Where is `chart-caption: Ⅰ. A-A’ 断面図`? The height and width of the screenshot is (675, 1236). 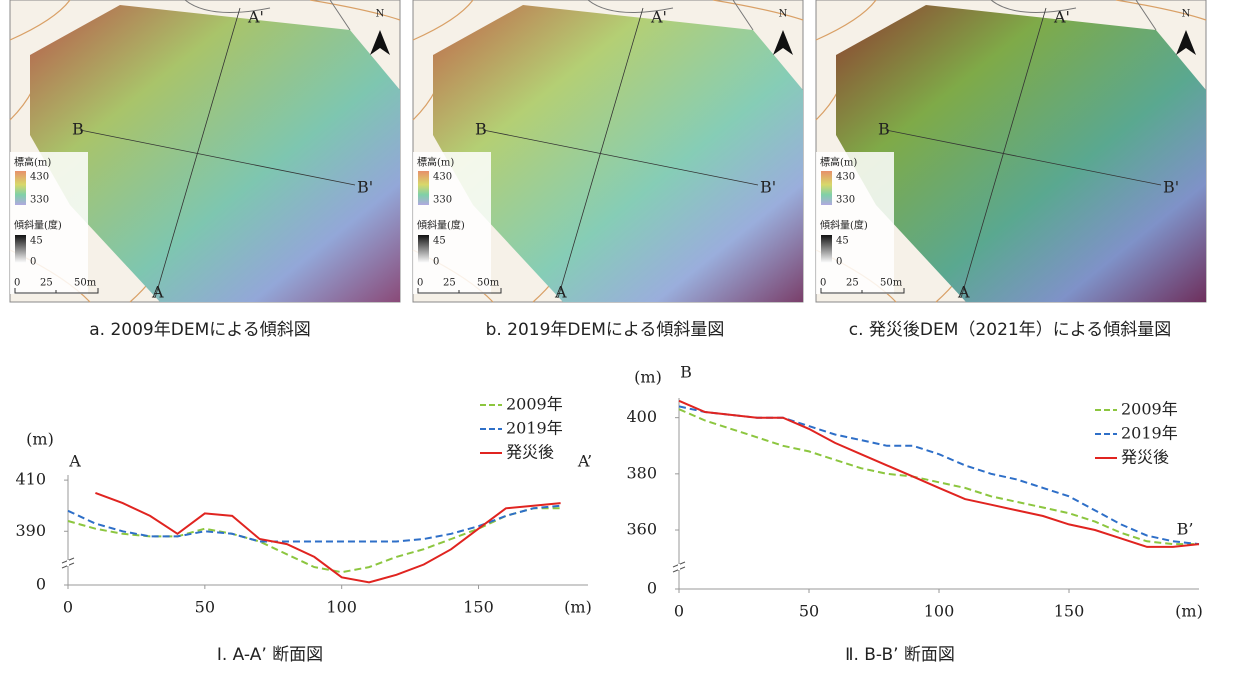
chart-caption: Ⅰ. A-A’ 断面図 is located at coordinates (270, 655).